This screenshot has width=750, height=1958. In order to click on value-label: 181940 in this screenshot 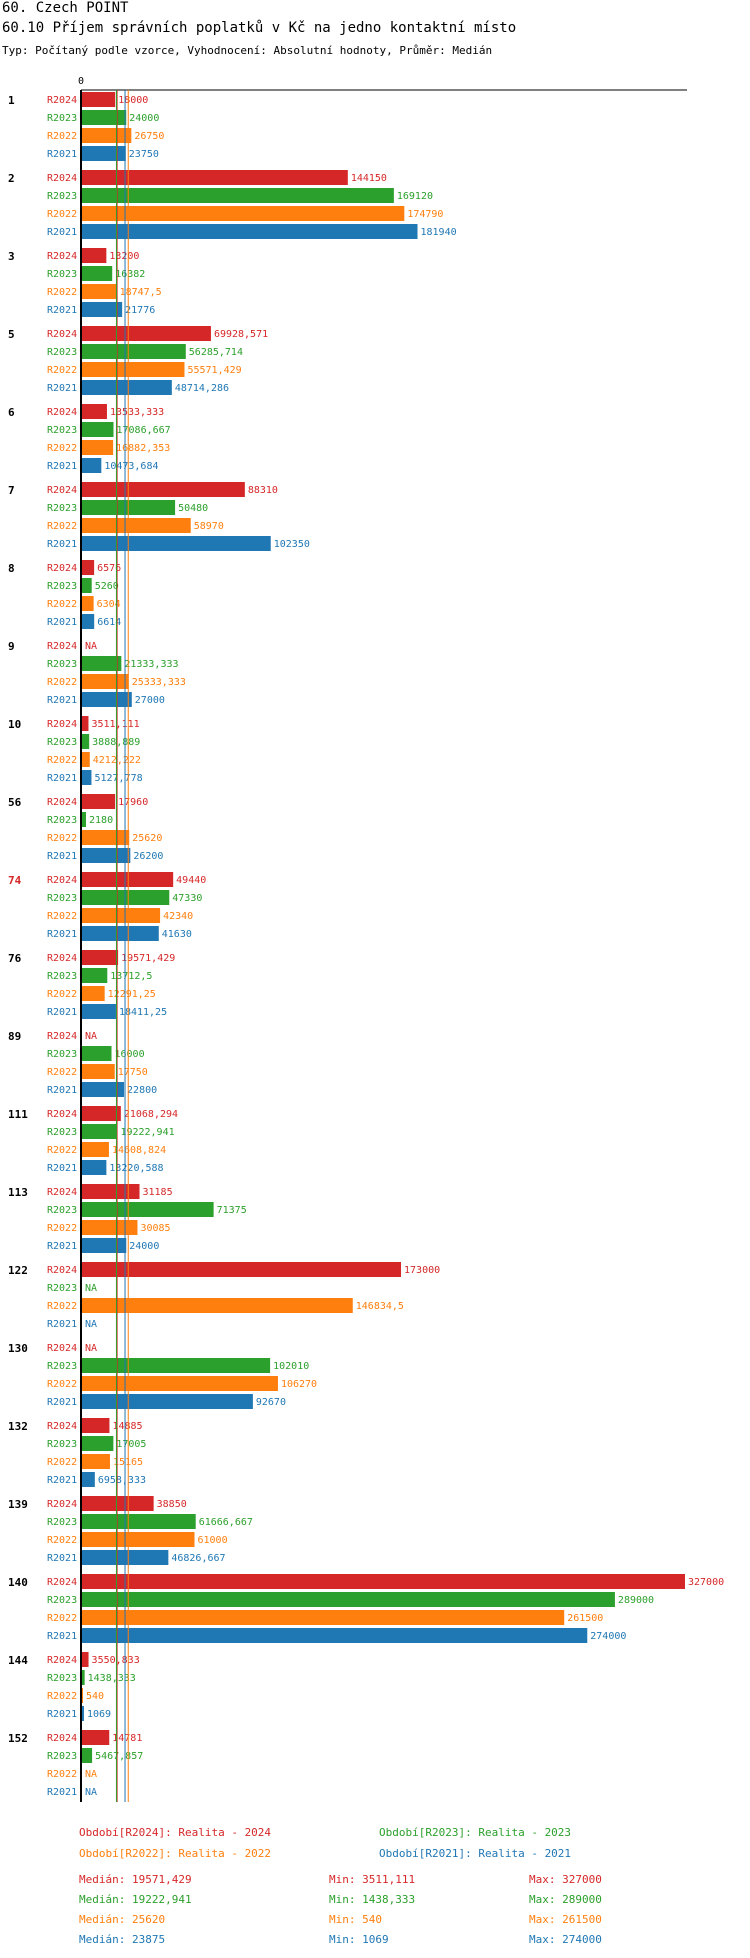, I will do `click(439, 232)`.